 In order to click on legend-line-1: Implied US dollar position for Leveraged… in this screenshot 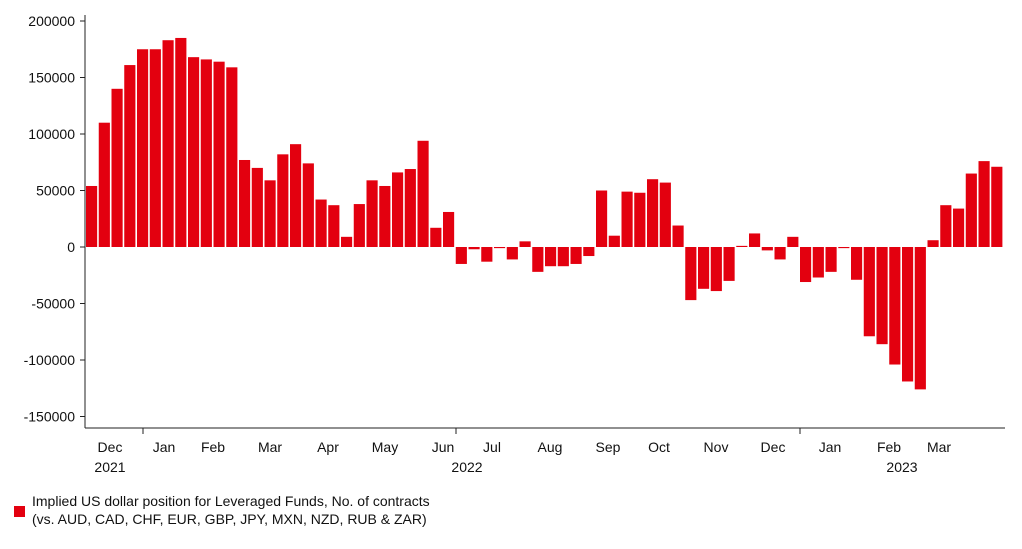, I will do `click(231, 501)`.